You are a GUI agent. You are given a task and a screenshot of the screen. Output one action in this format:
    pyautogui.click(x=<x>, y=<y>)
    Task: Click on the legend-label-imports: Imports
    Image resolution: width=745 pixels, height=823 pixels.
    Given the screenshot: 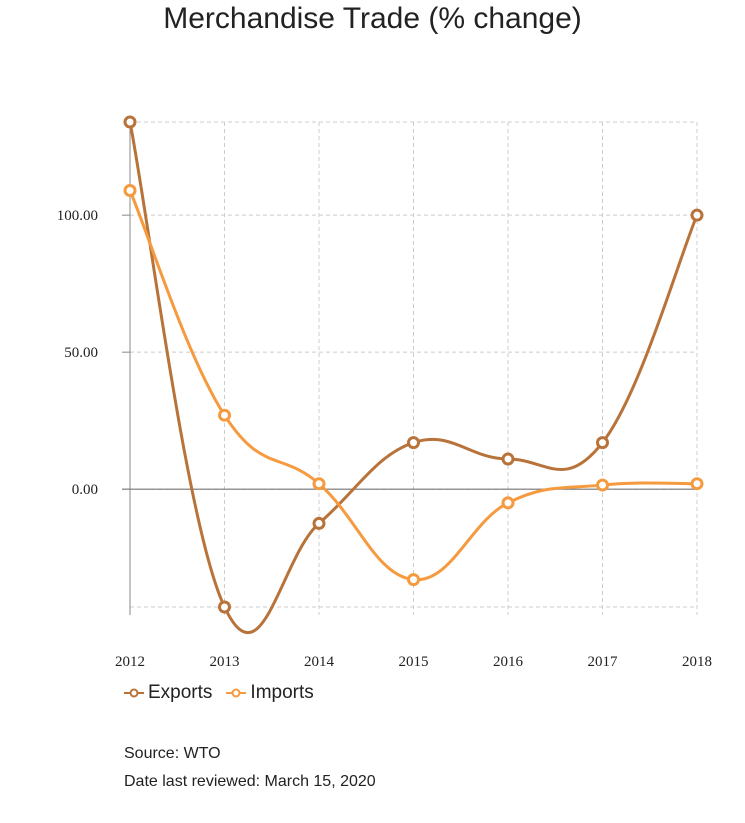 What is the action you would take?
    pyautogui.click(x=282, y=692)
    